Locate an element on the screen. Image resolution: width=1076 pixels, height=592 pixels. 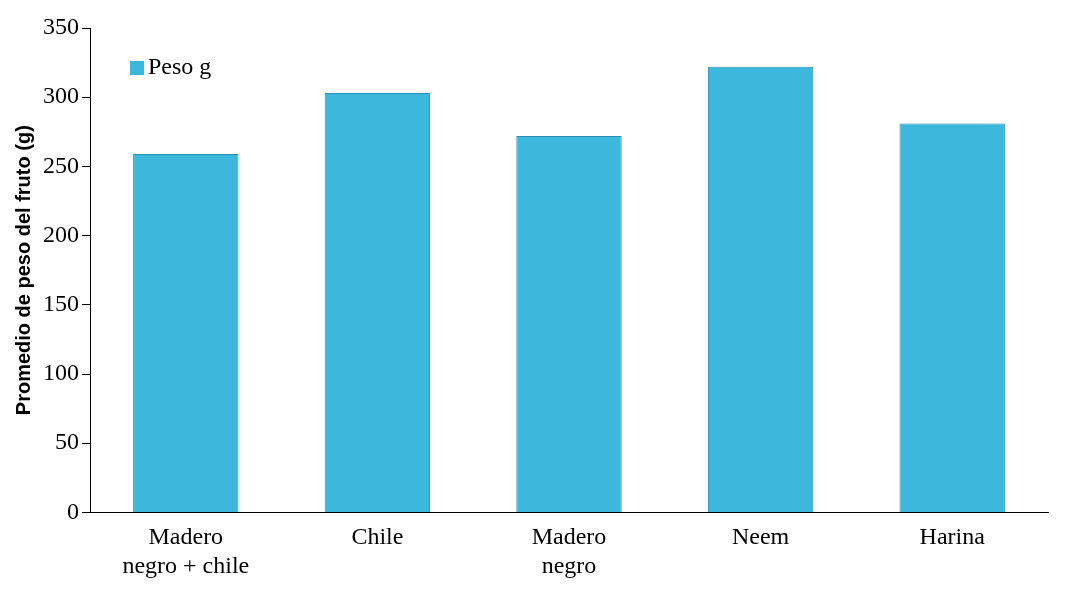
x-tick-label: Chile is located at coordinates (377, 536).